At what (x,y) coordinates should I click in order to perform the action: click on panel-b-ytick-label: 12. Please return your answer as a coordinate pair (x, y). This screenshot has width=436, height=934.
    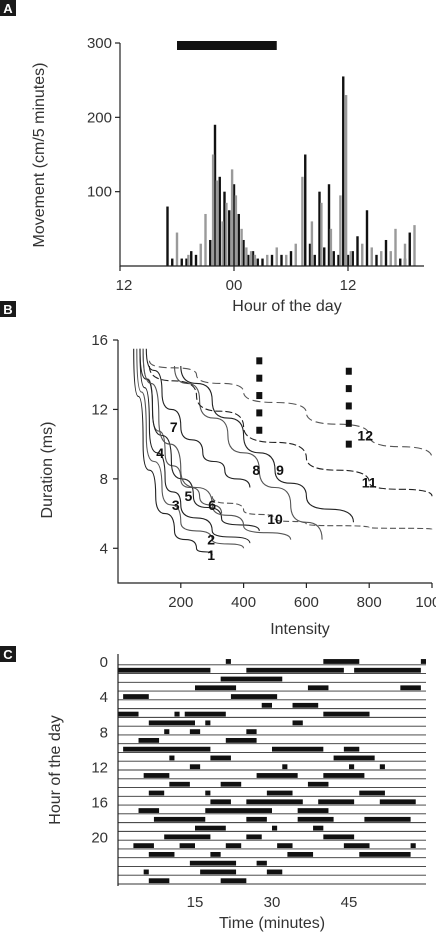
    Looking at the image, I should click on (99, 409).